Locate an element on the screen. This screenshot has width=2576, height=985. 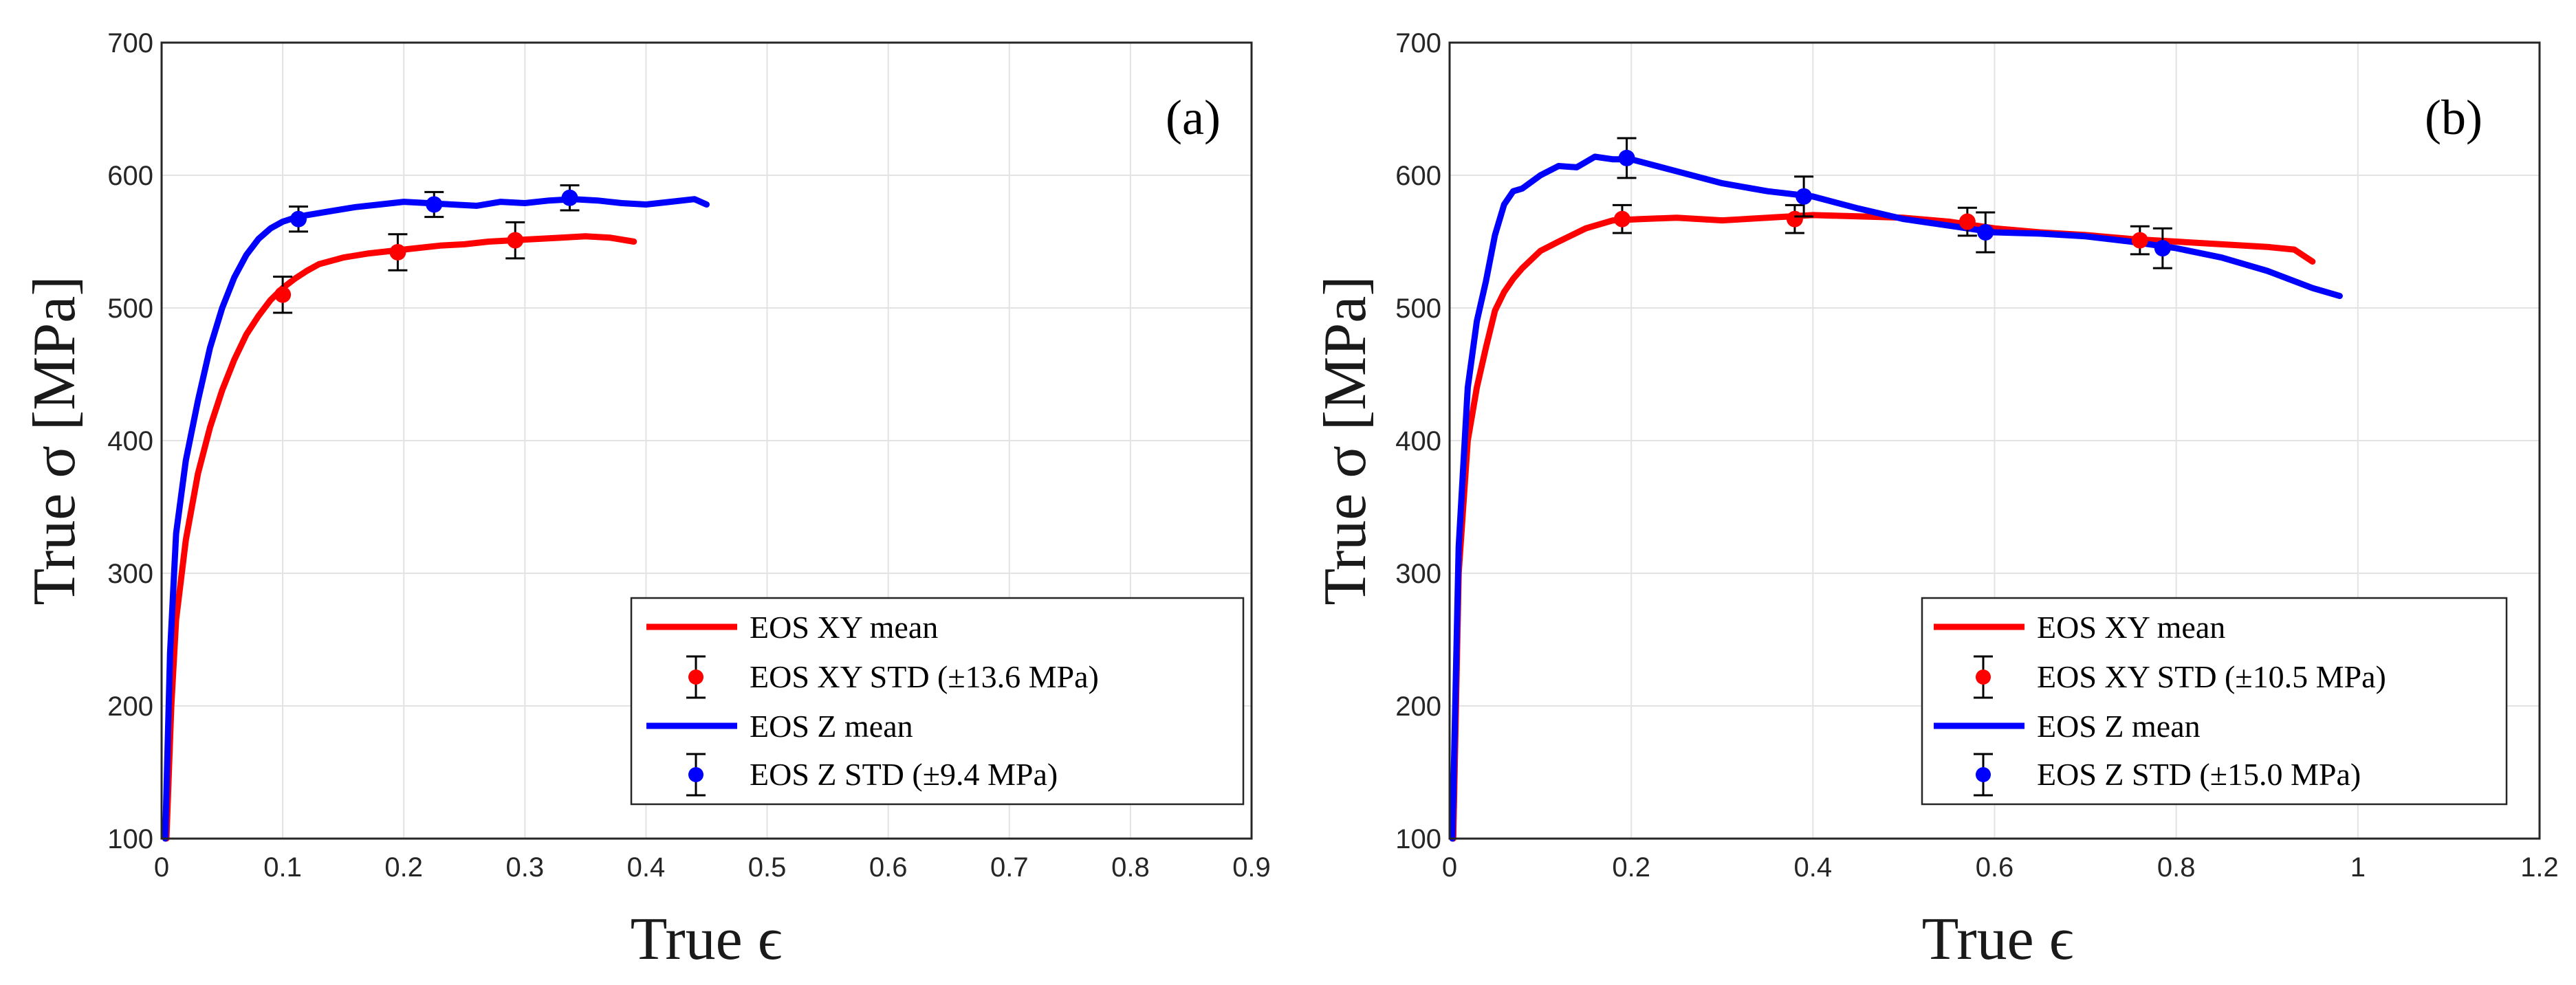
panel-label: (b) is located at coordinates (2453, 117).